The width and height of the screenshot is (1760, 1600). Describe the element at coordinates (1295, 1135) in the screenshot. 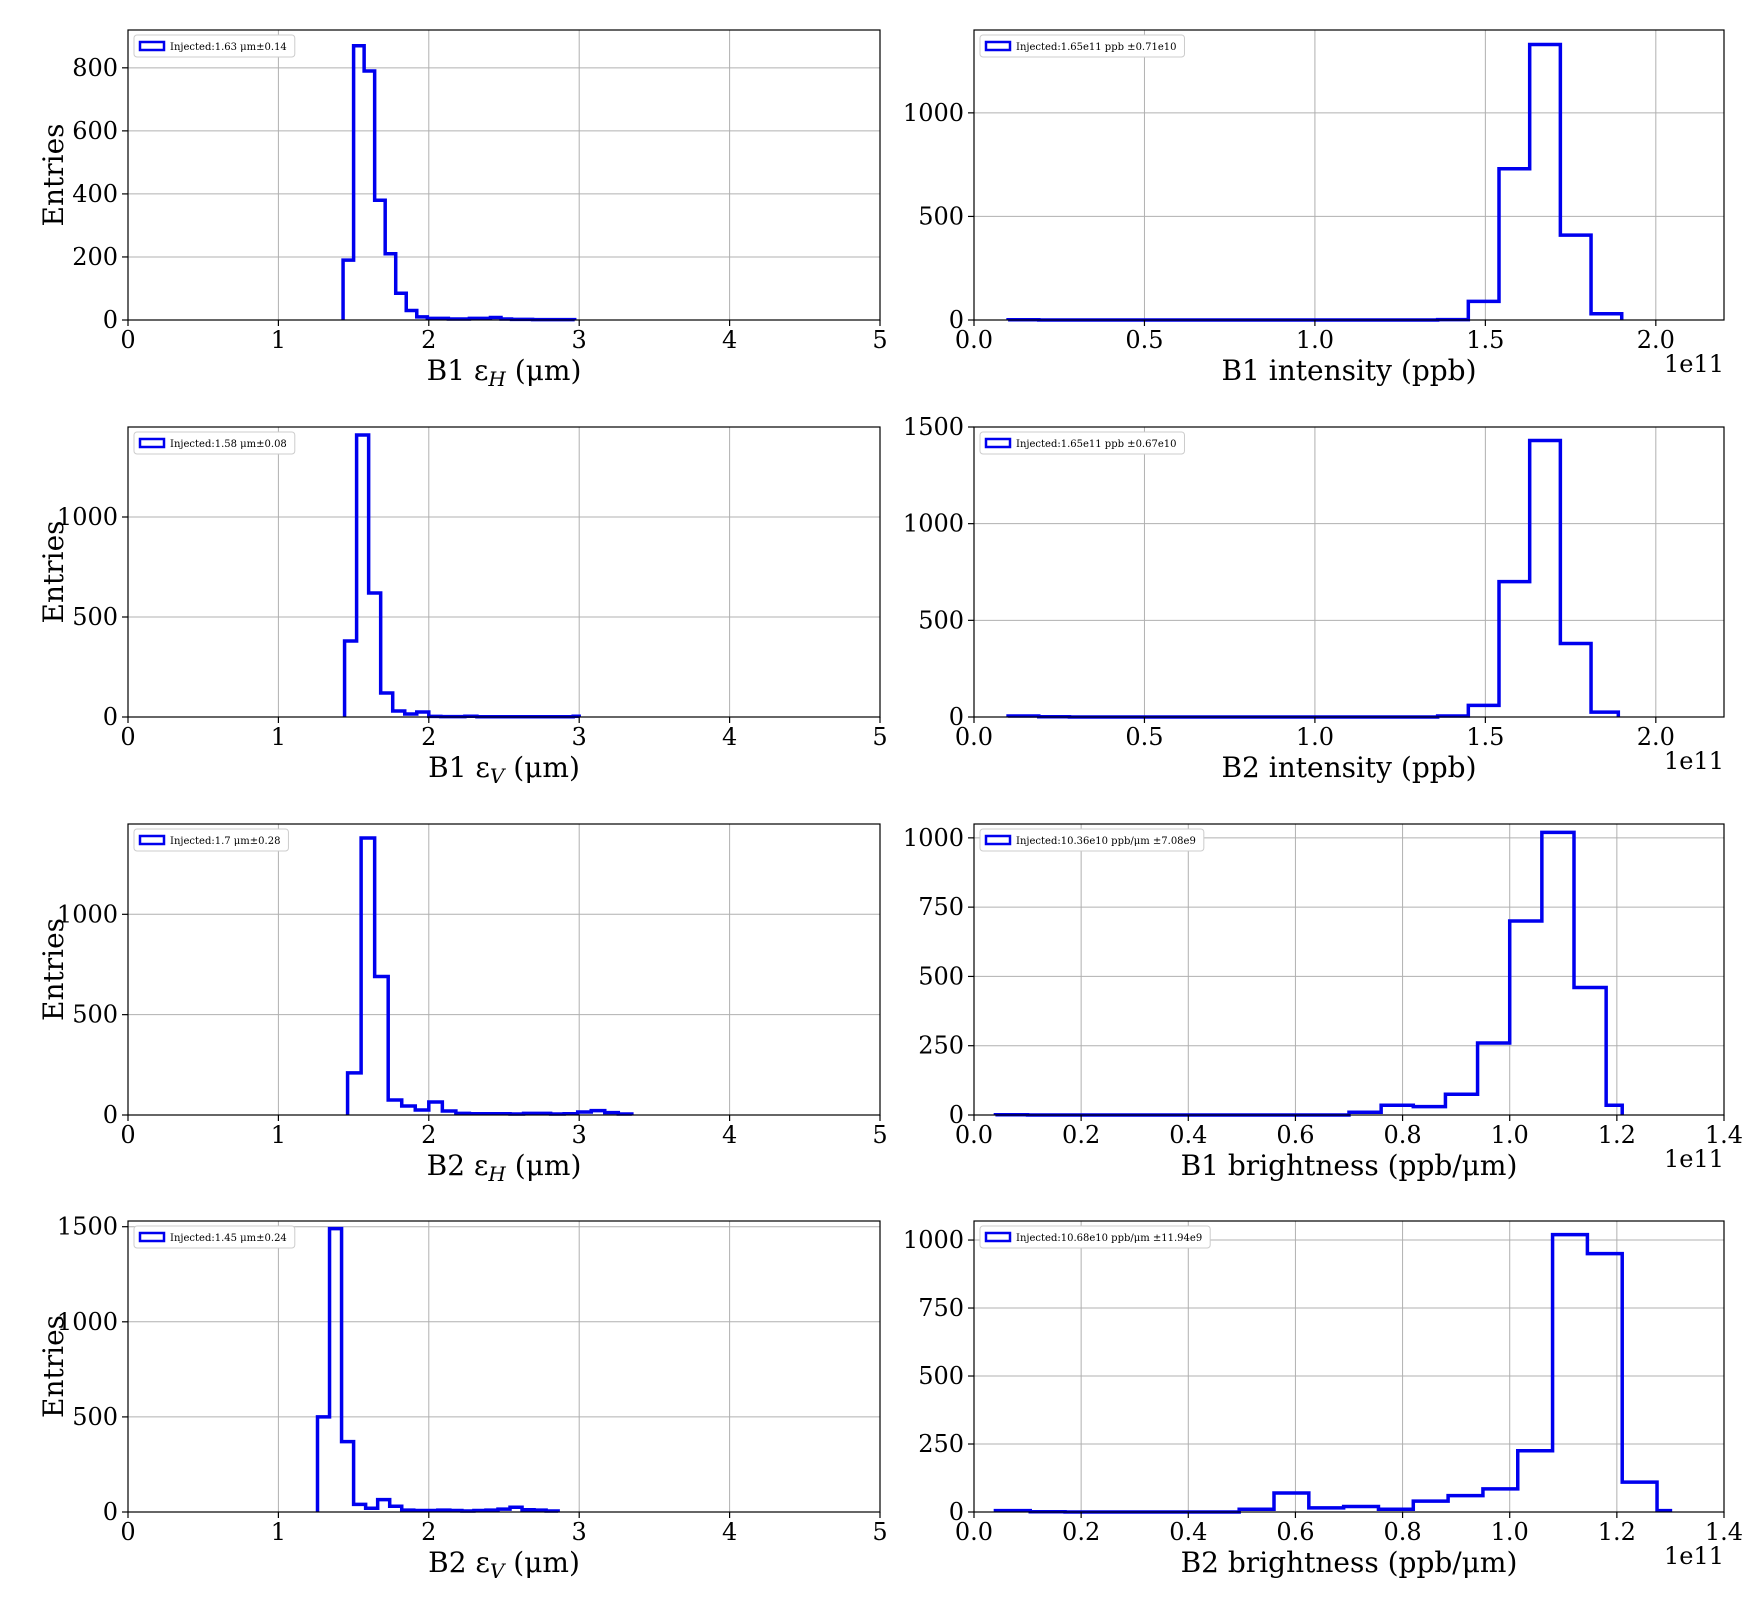

I see `x-tick-label: 0.6` at that location.